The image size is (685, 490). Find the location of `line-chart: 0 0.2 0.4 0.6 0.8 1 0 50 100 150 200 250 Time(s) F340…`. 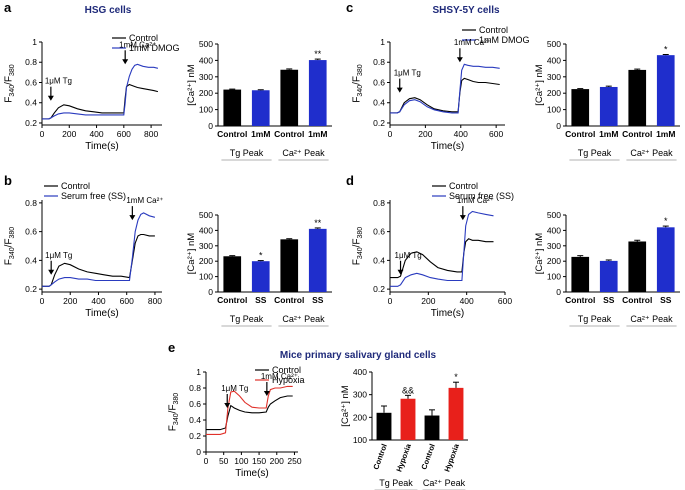

line-chart: 0 0.2 0.4 0.6 0.8 1 0 50 100 150 200 250 Time(s) F340… is located at coordinates (236, 422).